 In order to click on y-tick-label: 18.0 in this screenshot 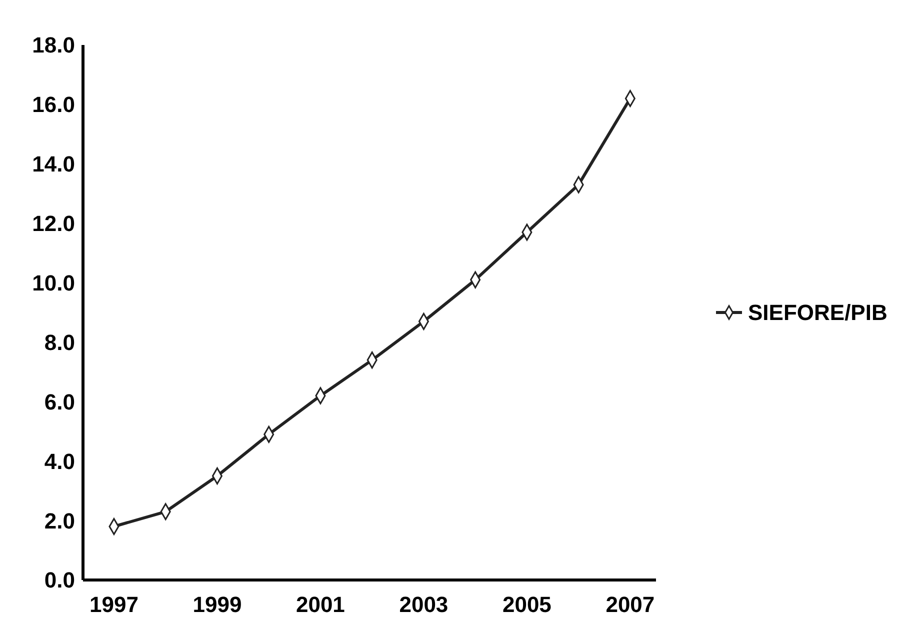, I will do `click(53, 45)`.